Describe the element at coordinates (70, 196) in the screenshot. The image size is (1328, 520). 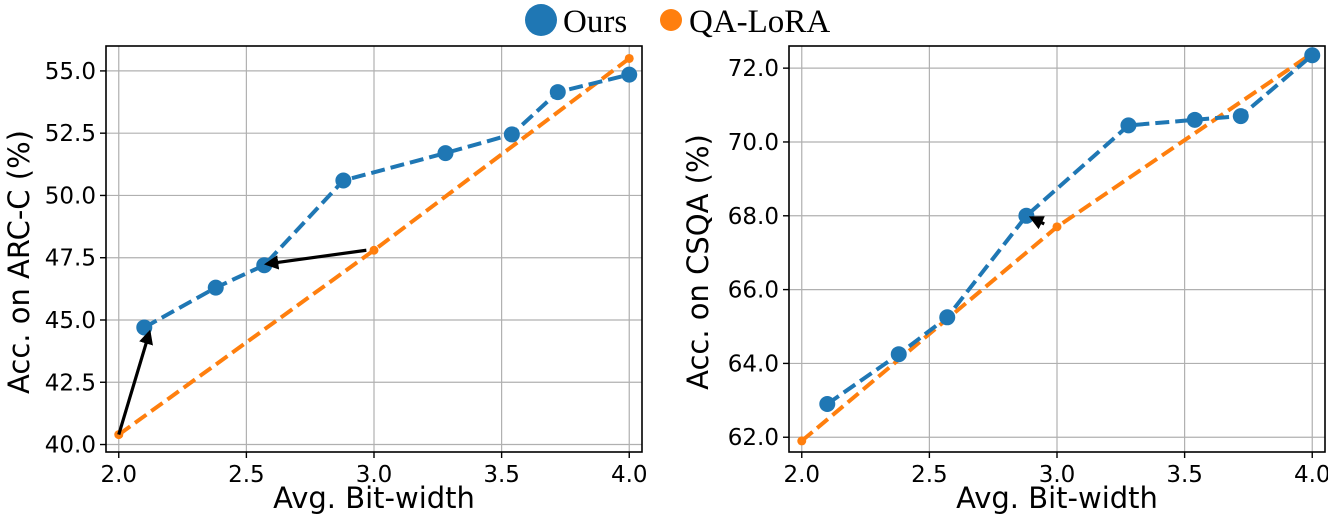
I see `arc-c-y-tick-label-4: 50.0` at that location.